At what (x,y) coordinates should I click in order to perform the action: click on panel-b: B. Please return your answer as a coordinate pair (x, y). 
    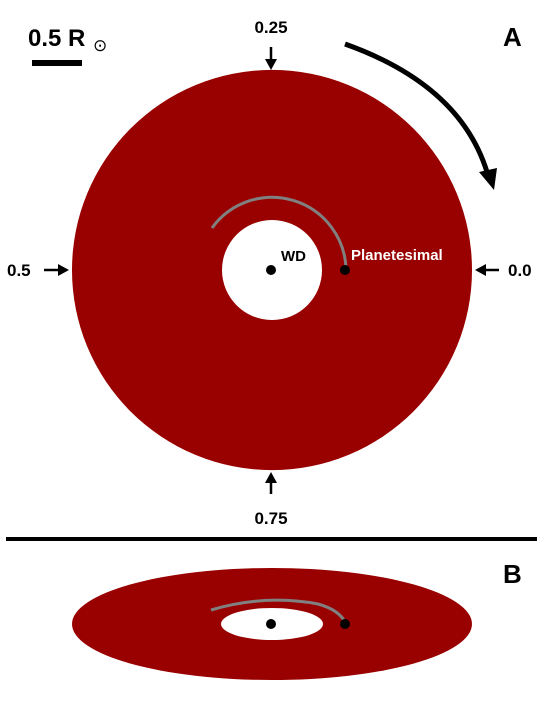
    Looking at the image, I should click on (296, 620).